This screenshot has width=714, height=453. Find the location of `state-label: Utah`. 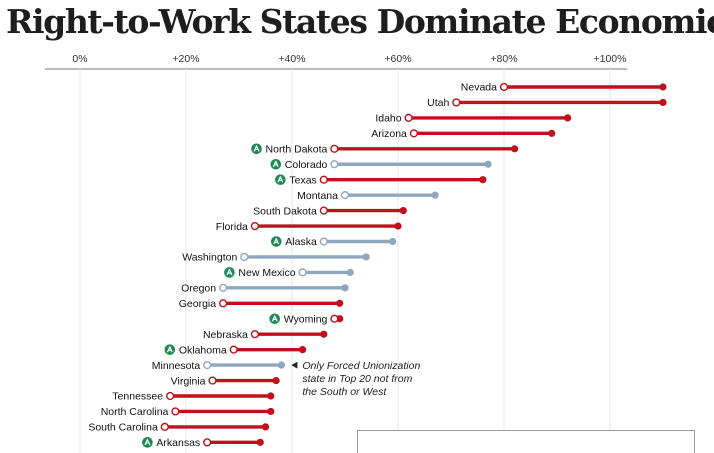

state-label: Utah is located at coordinates (438, 103).